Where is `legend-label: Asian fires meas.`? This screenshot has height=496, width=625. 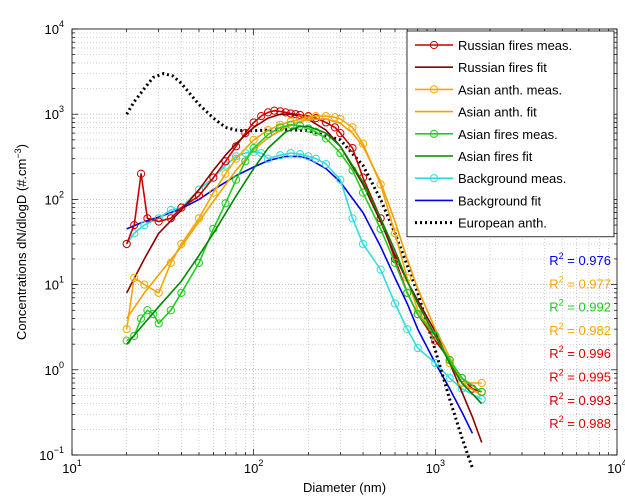
legend-label: Asian fires meas. is located at coordinates (508, 134).